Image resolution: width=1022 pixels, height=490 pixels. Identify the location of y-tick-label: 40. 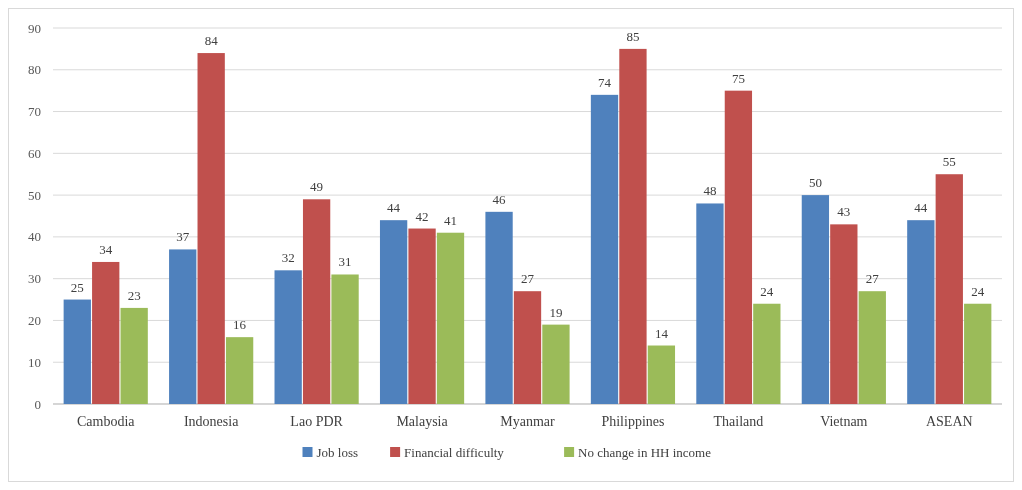
(34, 237).